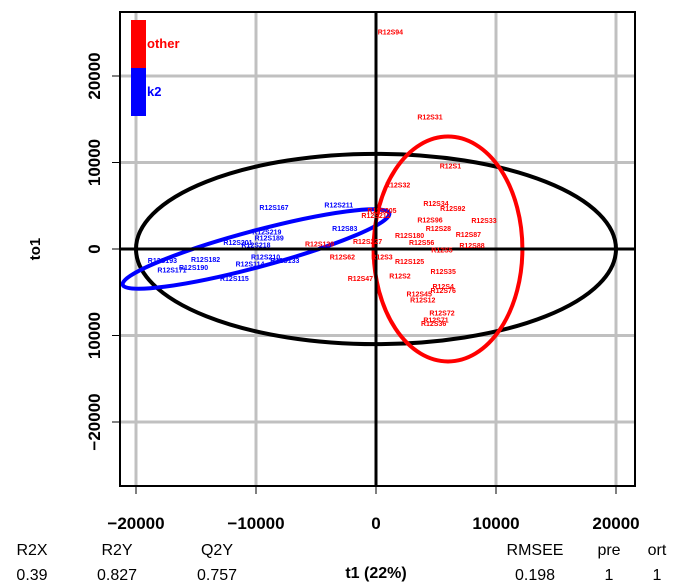  What do you see at coordinates (35, 249) in the screenshot?
I see `y-axis-label: to1` at bounding box center [35, 249].